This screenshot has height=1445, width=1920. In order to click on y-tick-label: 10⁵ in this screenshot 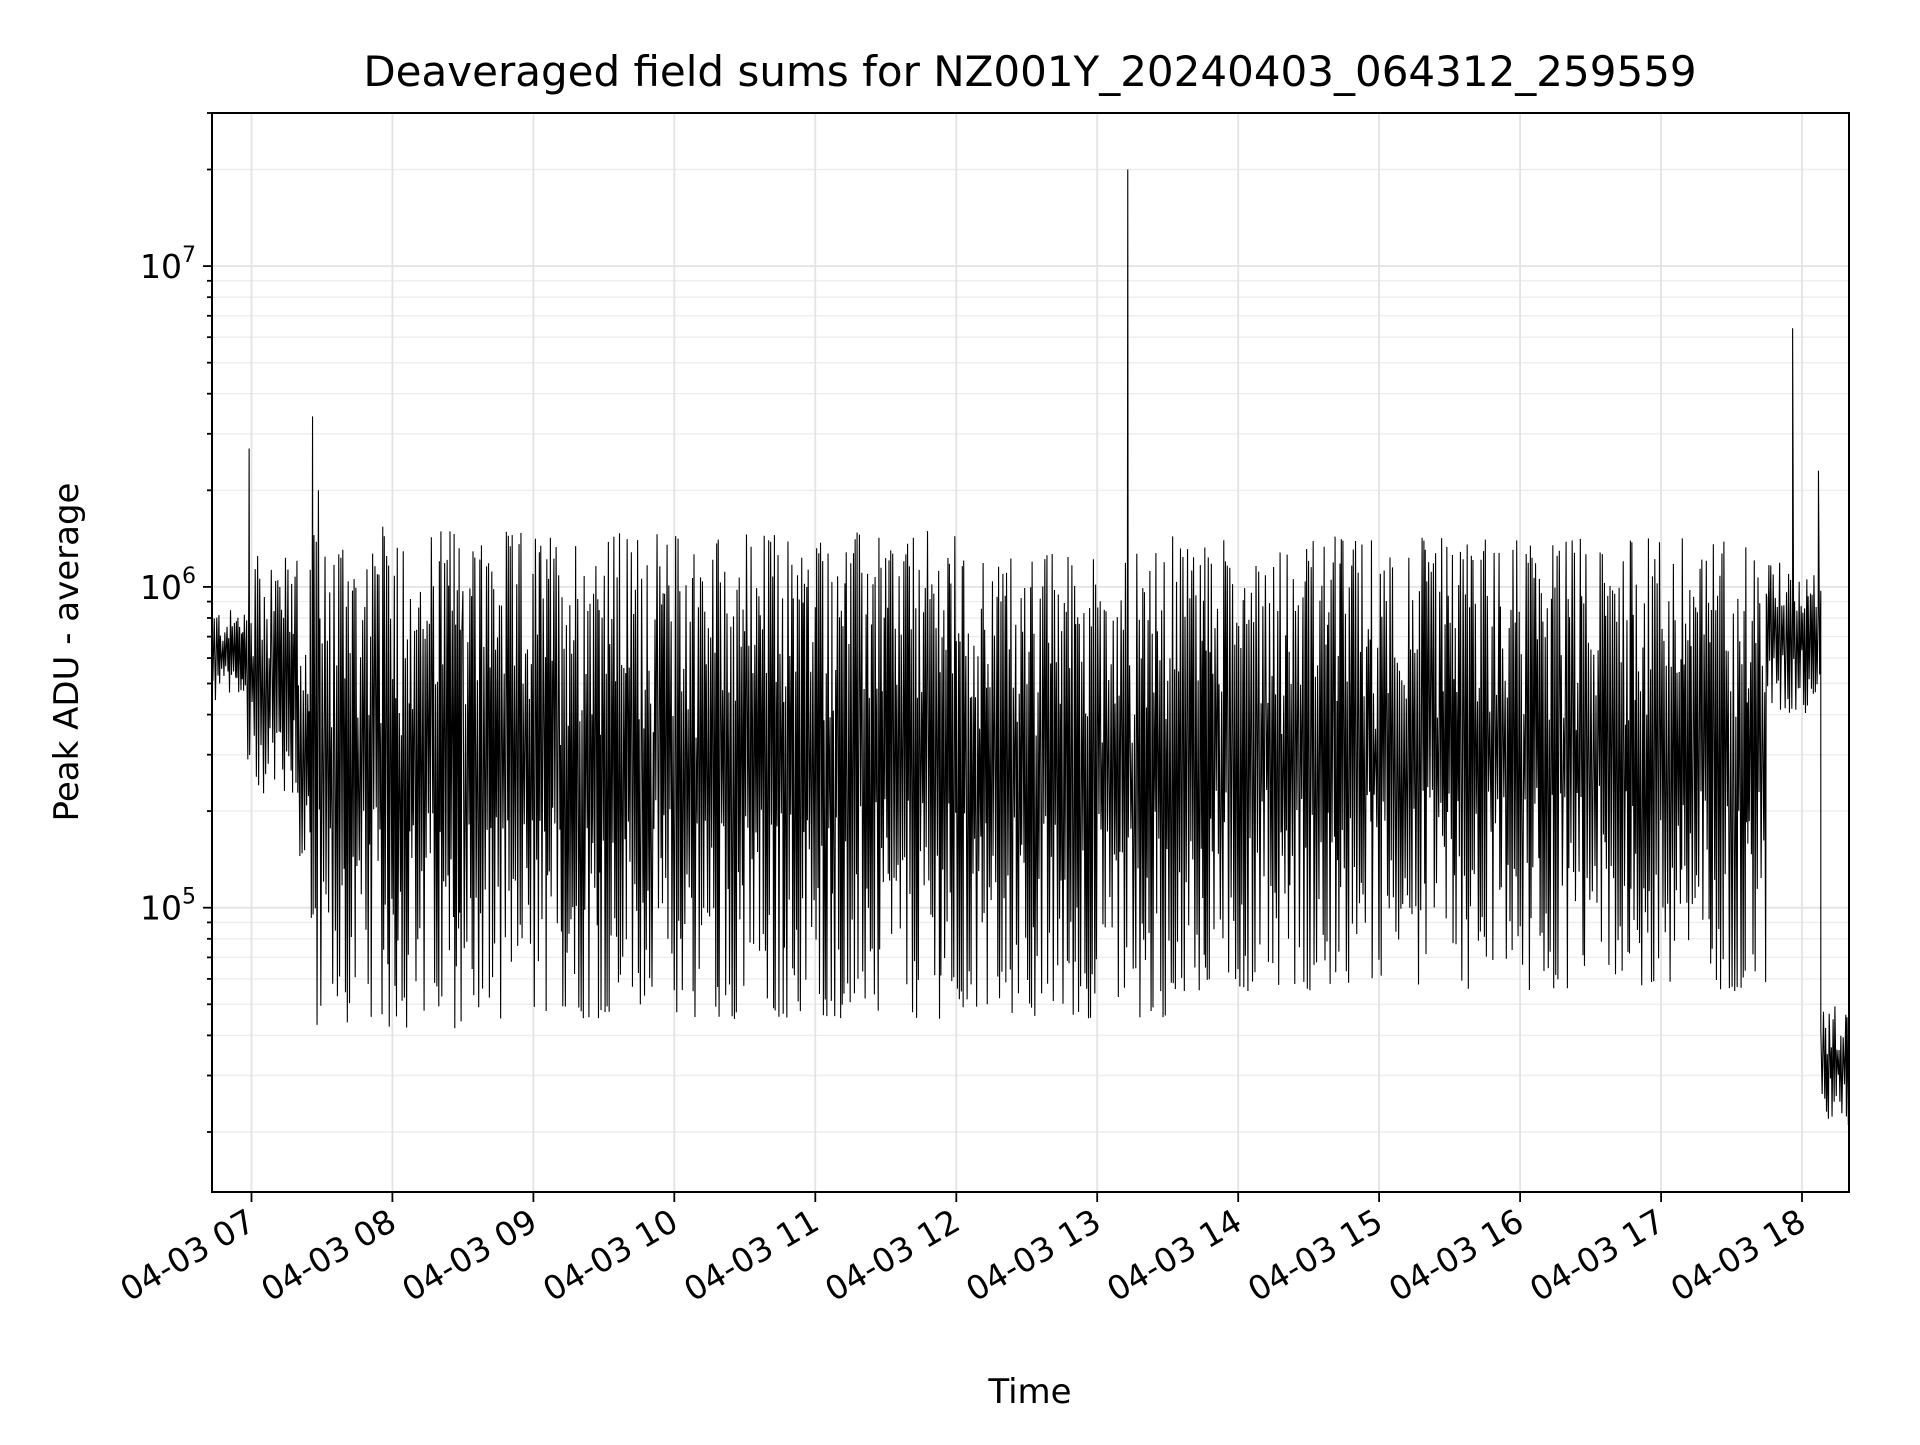, I will do `click(168, 906)`.